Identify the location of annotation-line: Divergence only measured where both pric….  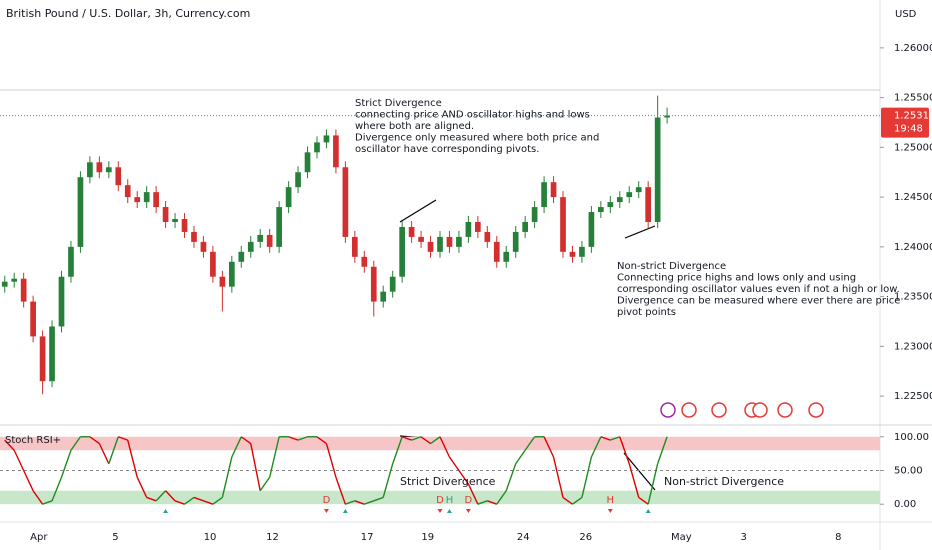
(477, 138).